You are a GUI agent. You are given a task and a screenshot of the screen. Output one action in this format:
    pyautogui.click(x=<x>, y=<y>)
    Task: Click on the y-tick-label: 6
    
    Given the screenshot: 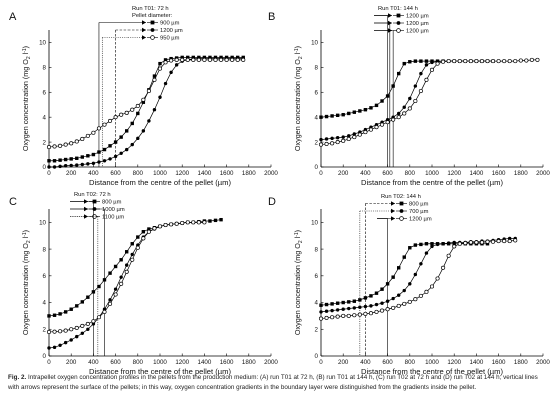 What is the action you would take?
    pyautogui.click(x=45, y=276)
    